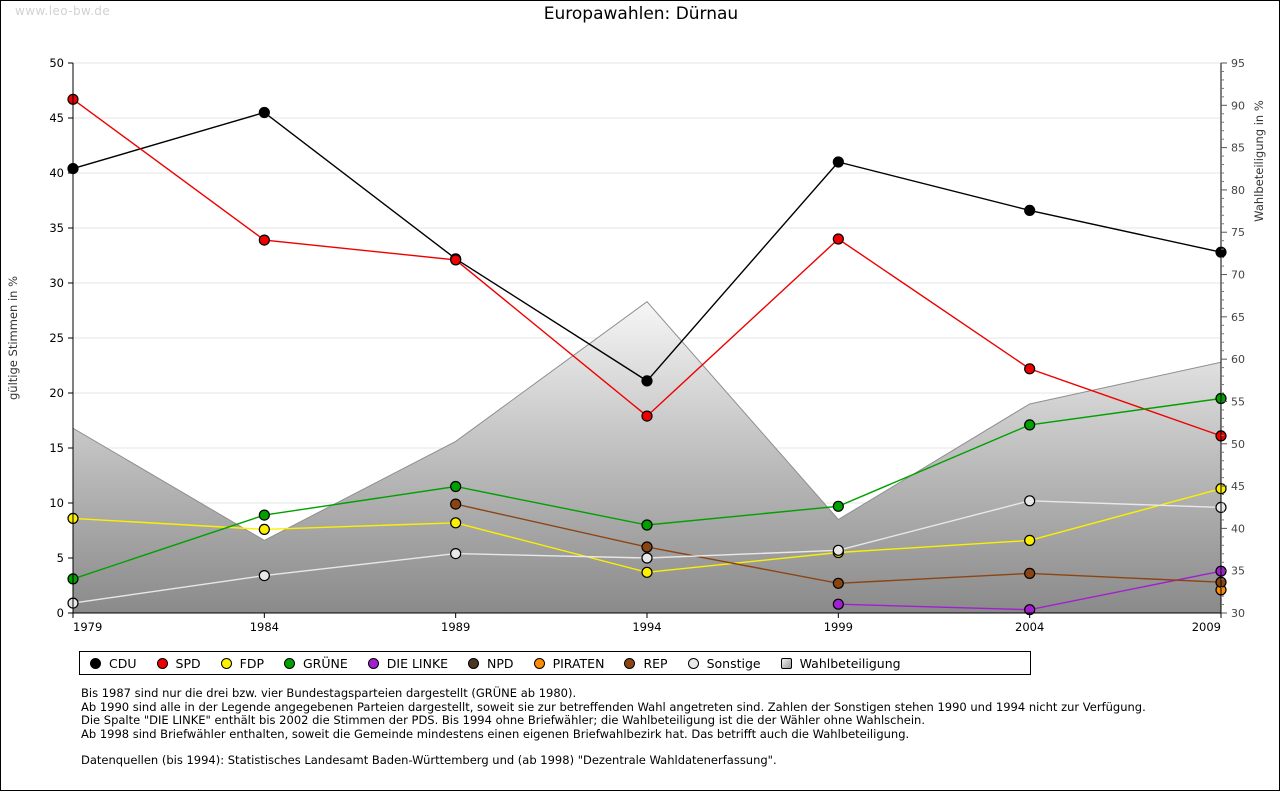 The width and height of the screenshot is (1280, 792). I want to click on right-axis-tick-label: 70, so click(1238, 275).